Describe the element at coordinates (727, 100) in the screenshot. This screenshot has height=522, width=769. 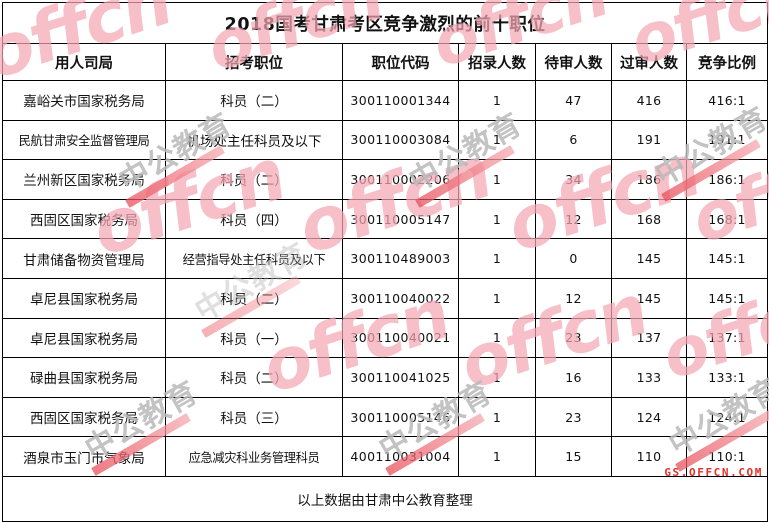
I see `cell-ratio: 416:1` at that location.